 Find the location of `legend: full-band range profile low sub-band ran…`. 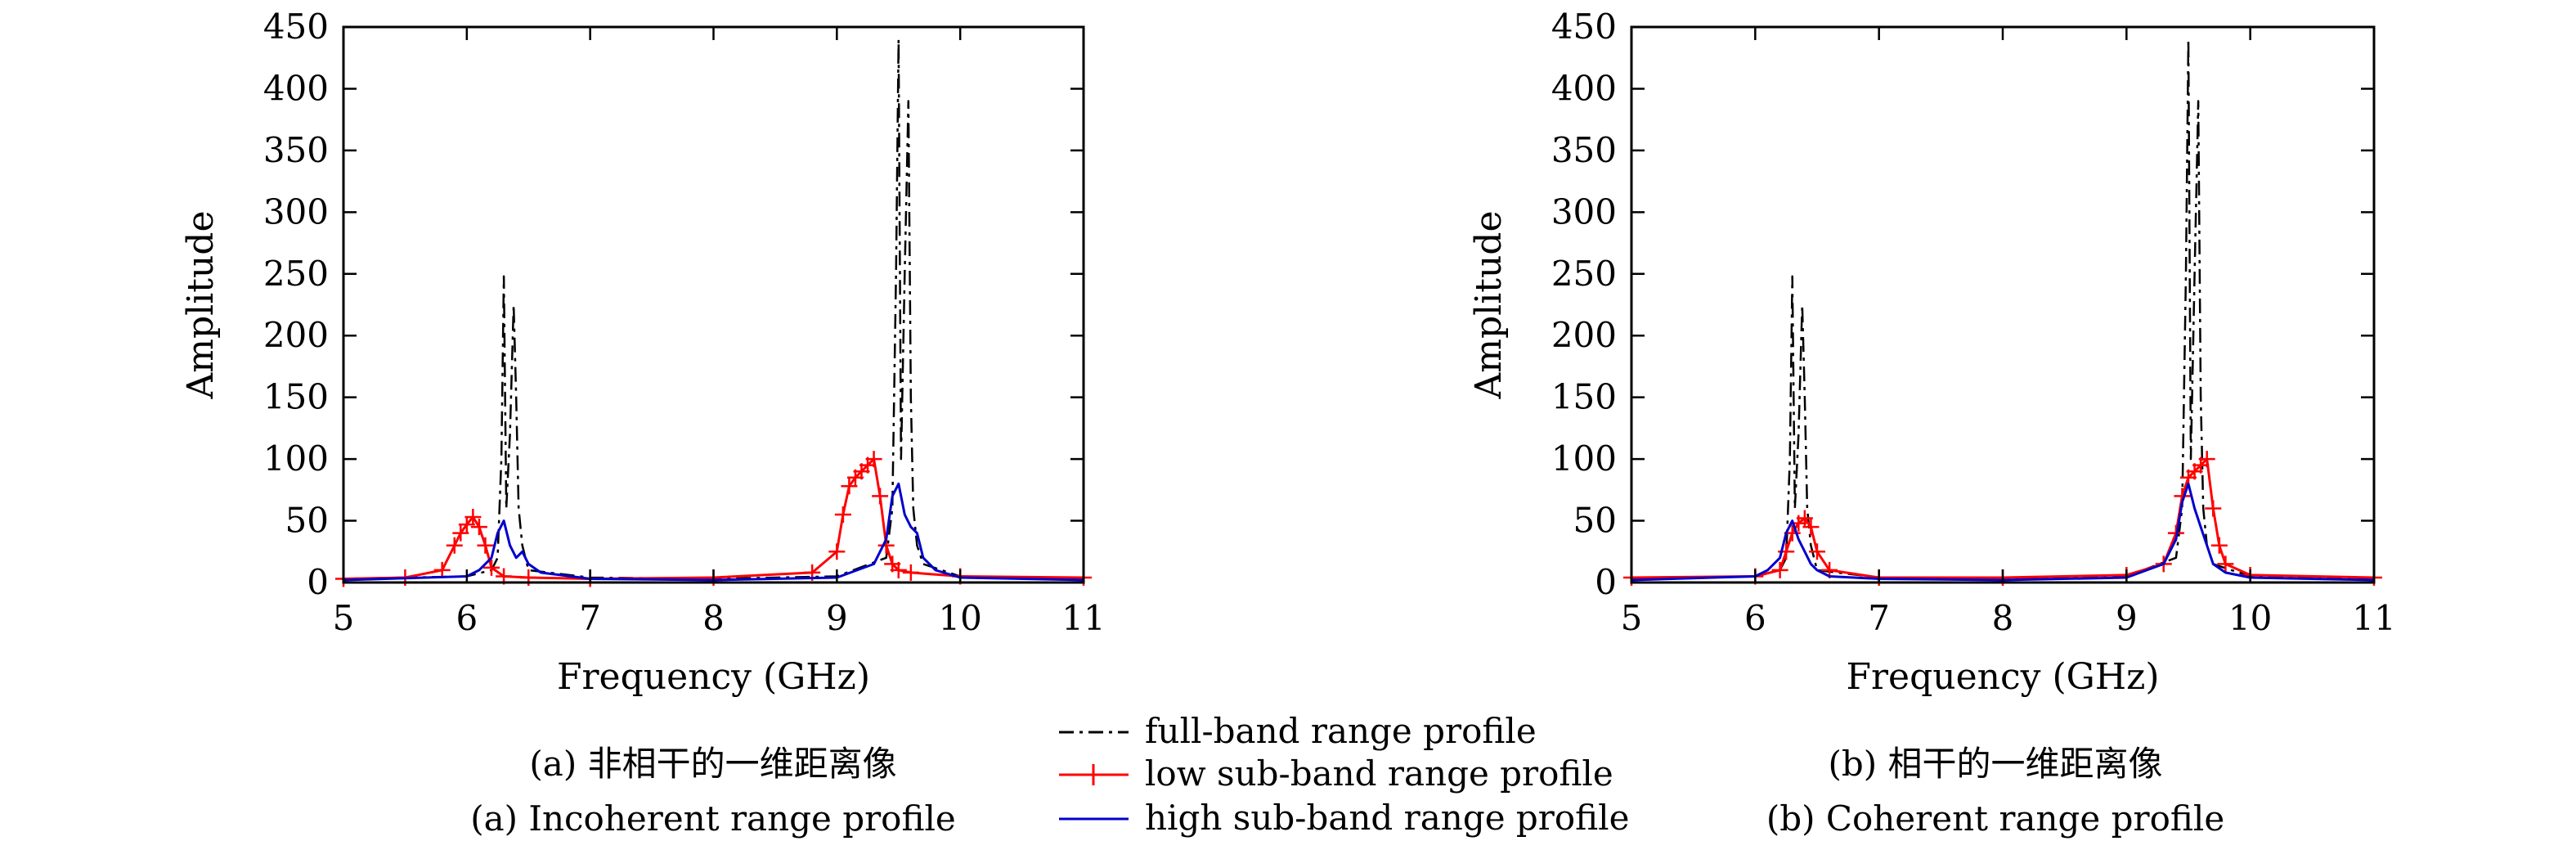

legend: full-band range profile low sub-band ran… is located at coordinates (1344, 774).